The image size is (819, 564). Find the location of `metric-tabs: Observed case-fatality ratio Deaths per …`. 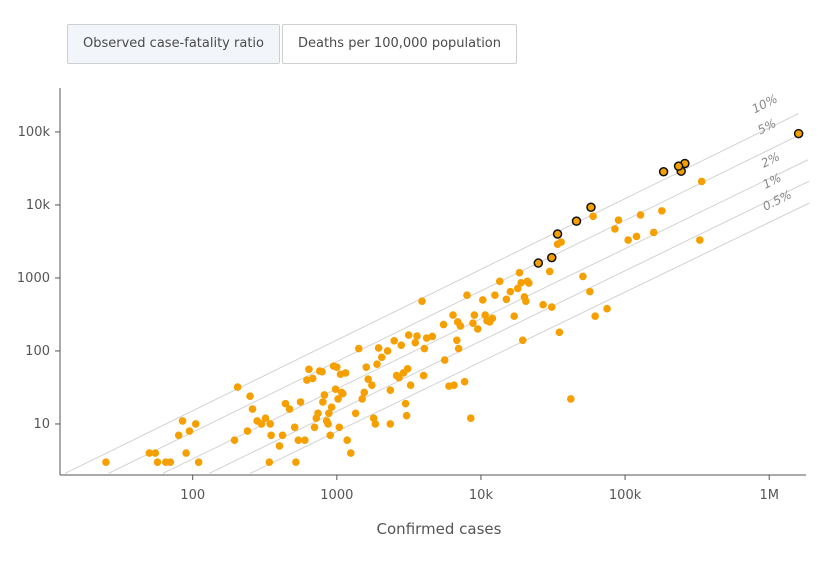

metric-tabs: Observed case-fatality ratio Deaths per … is located at coordinates (292, 44).